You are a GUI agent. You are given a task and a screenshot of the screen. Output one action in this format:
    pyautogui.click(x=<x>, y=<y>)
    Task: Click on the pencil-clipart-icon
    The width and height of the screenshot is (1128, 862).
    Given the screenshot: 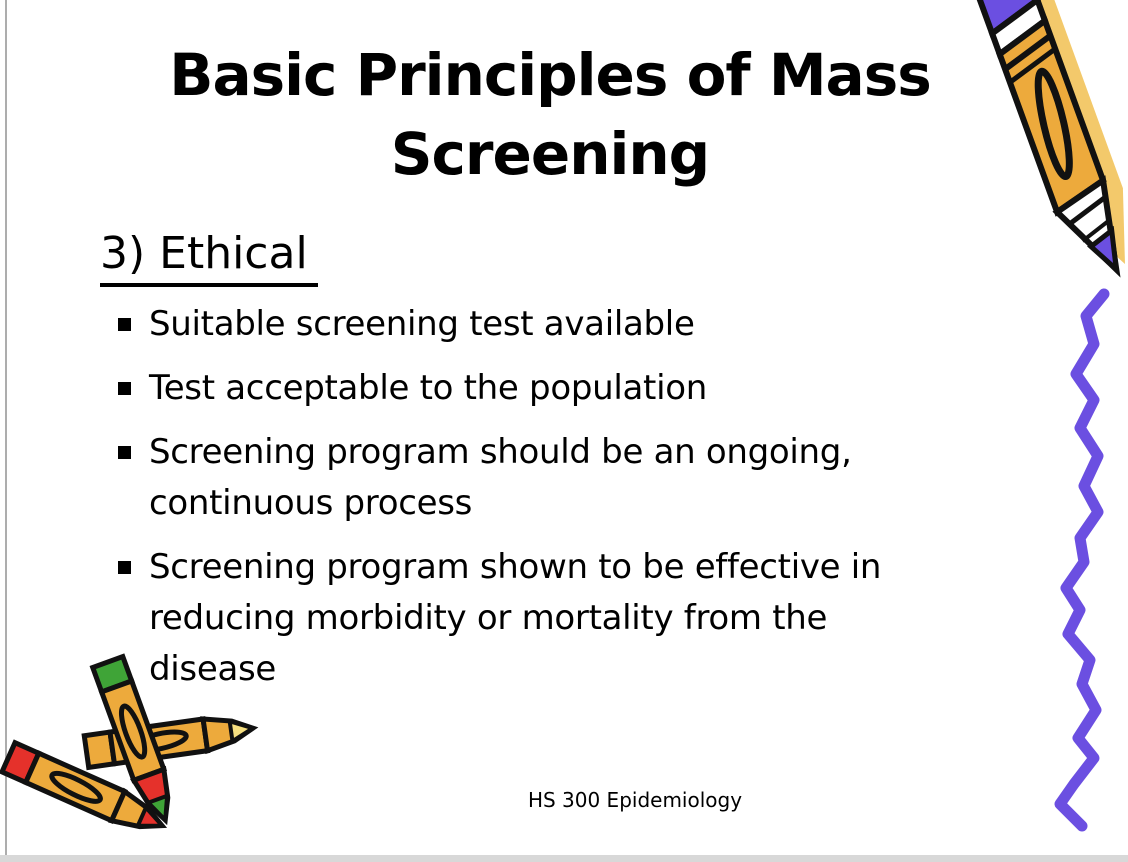 What is the action you would take?
    pyautogui.click(x=1049, y=139)
    